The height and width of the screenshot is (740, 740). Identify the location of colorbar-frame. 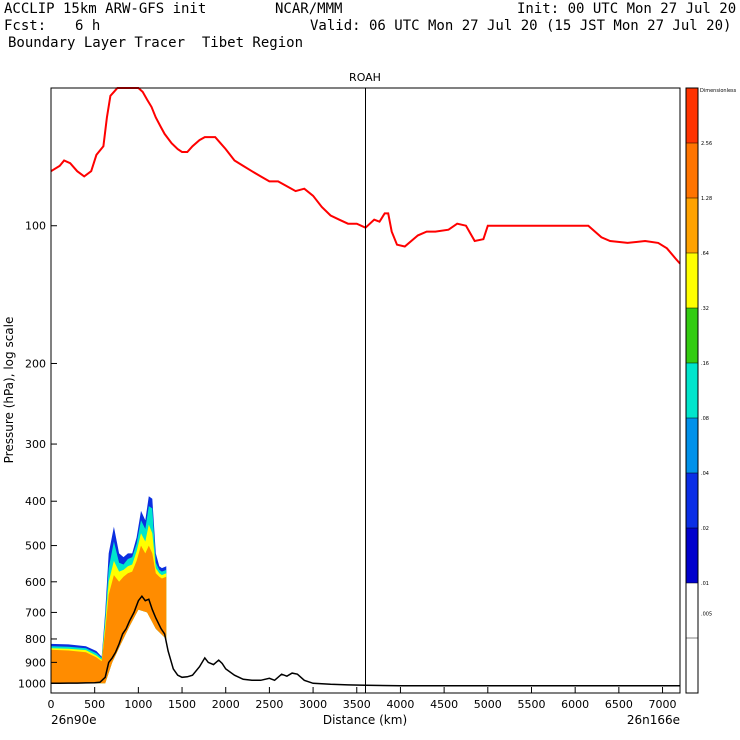
(692, 390).